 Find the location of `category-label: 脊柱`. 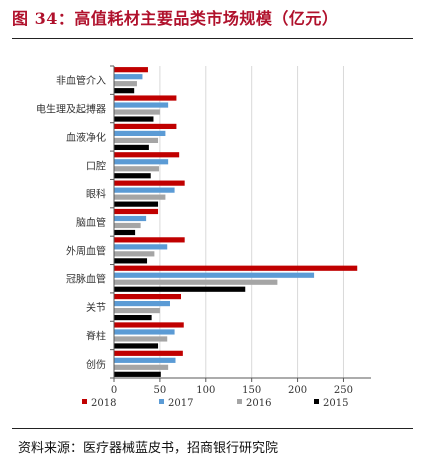

category-label: 脊柱 is located at coordinates (96, 335).